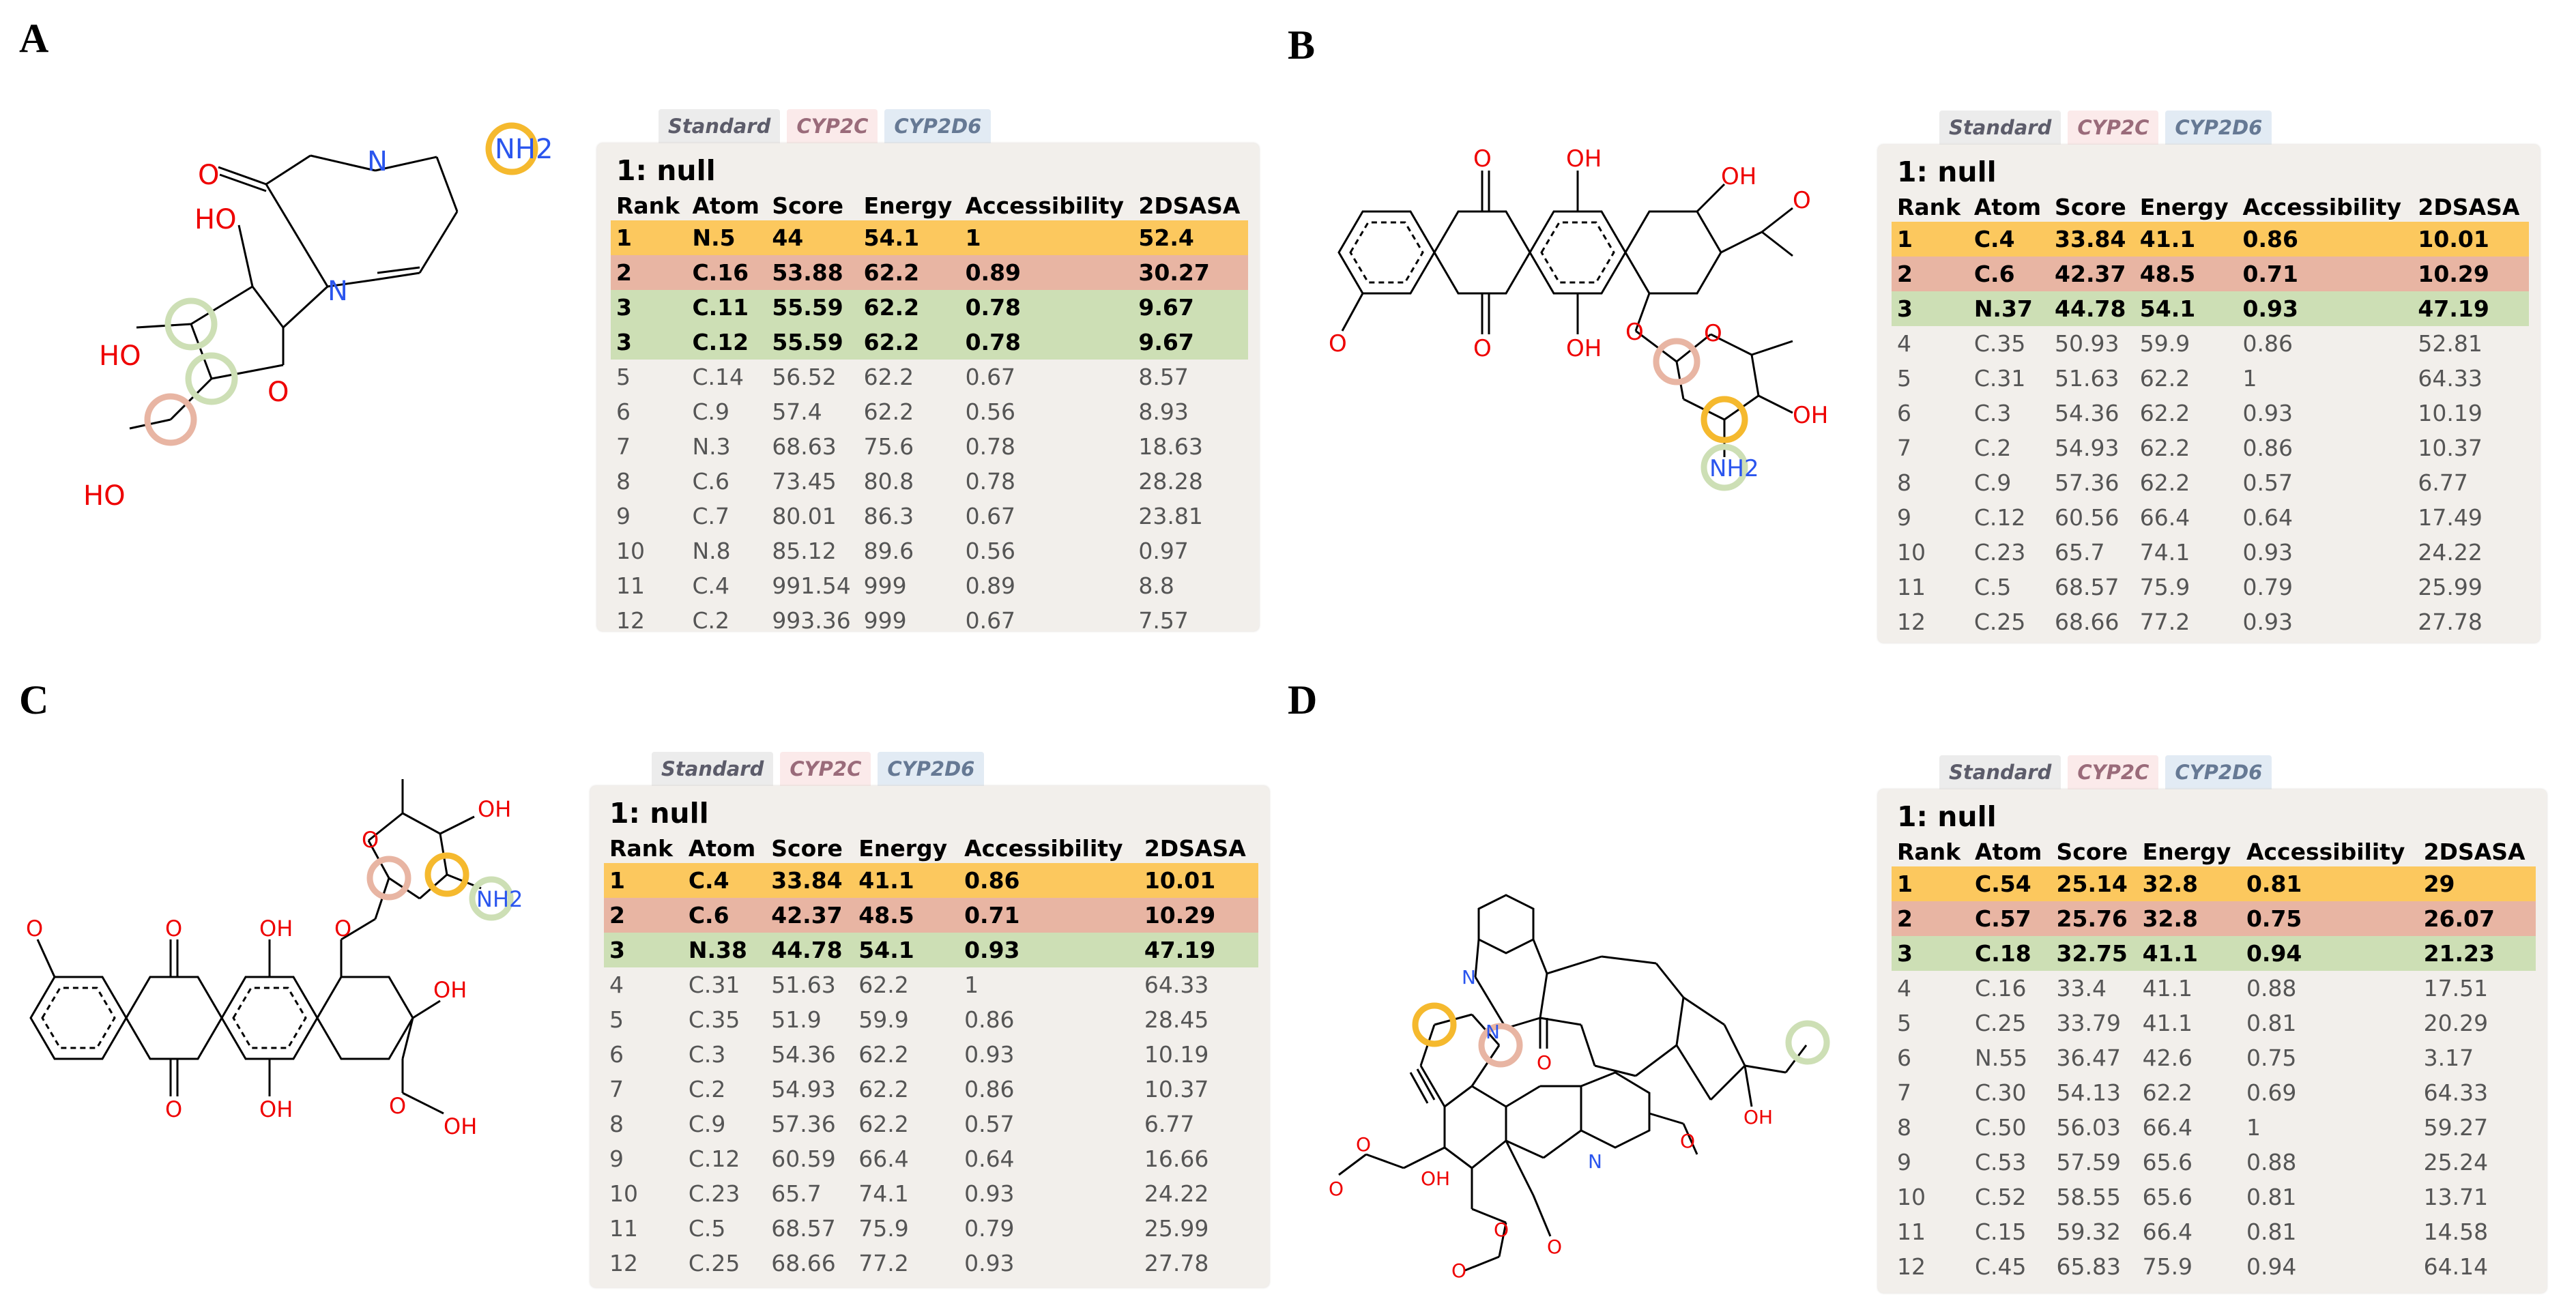  What do you see at coordinates (1303, 700) in the screenshot?
I see `panel-label: D` at bounding box center [1303, 700].